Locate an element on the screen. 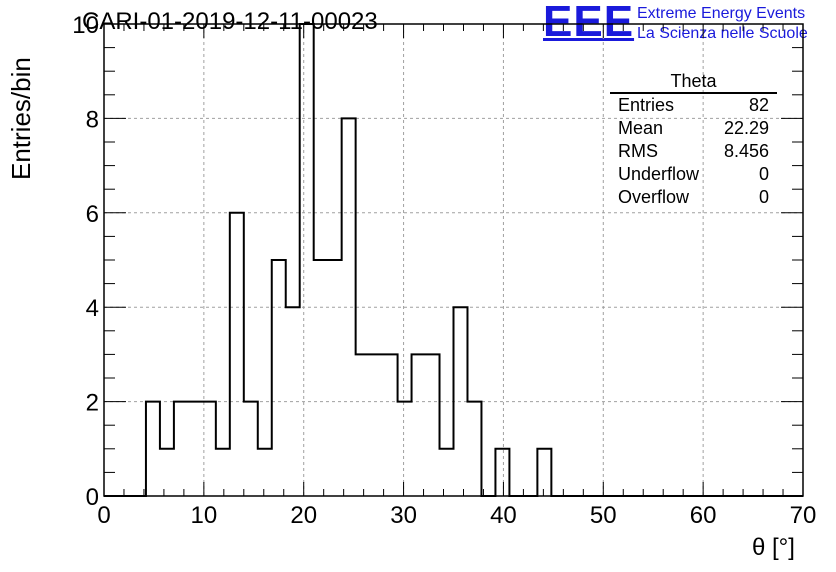 This screenshot has width=836, height=572. stats-value: 8.456 is located at coordinates (746, 151).